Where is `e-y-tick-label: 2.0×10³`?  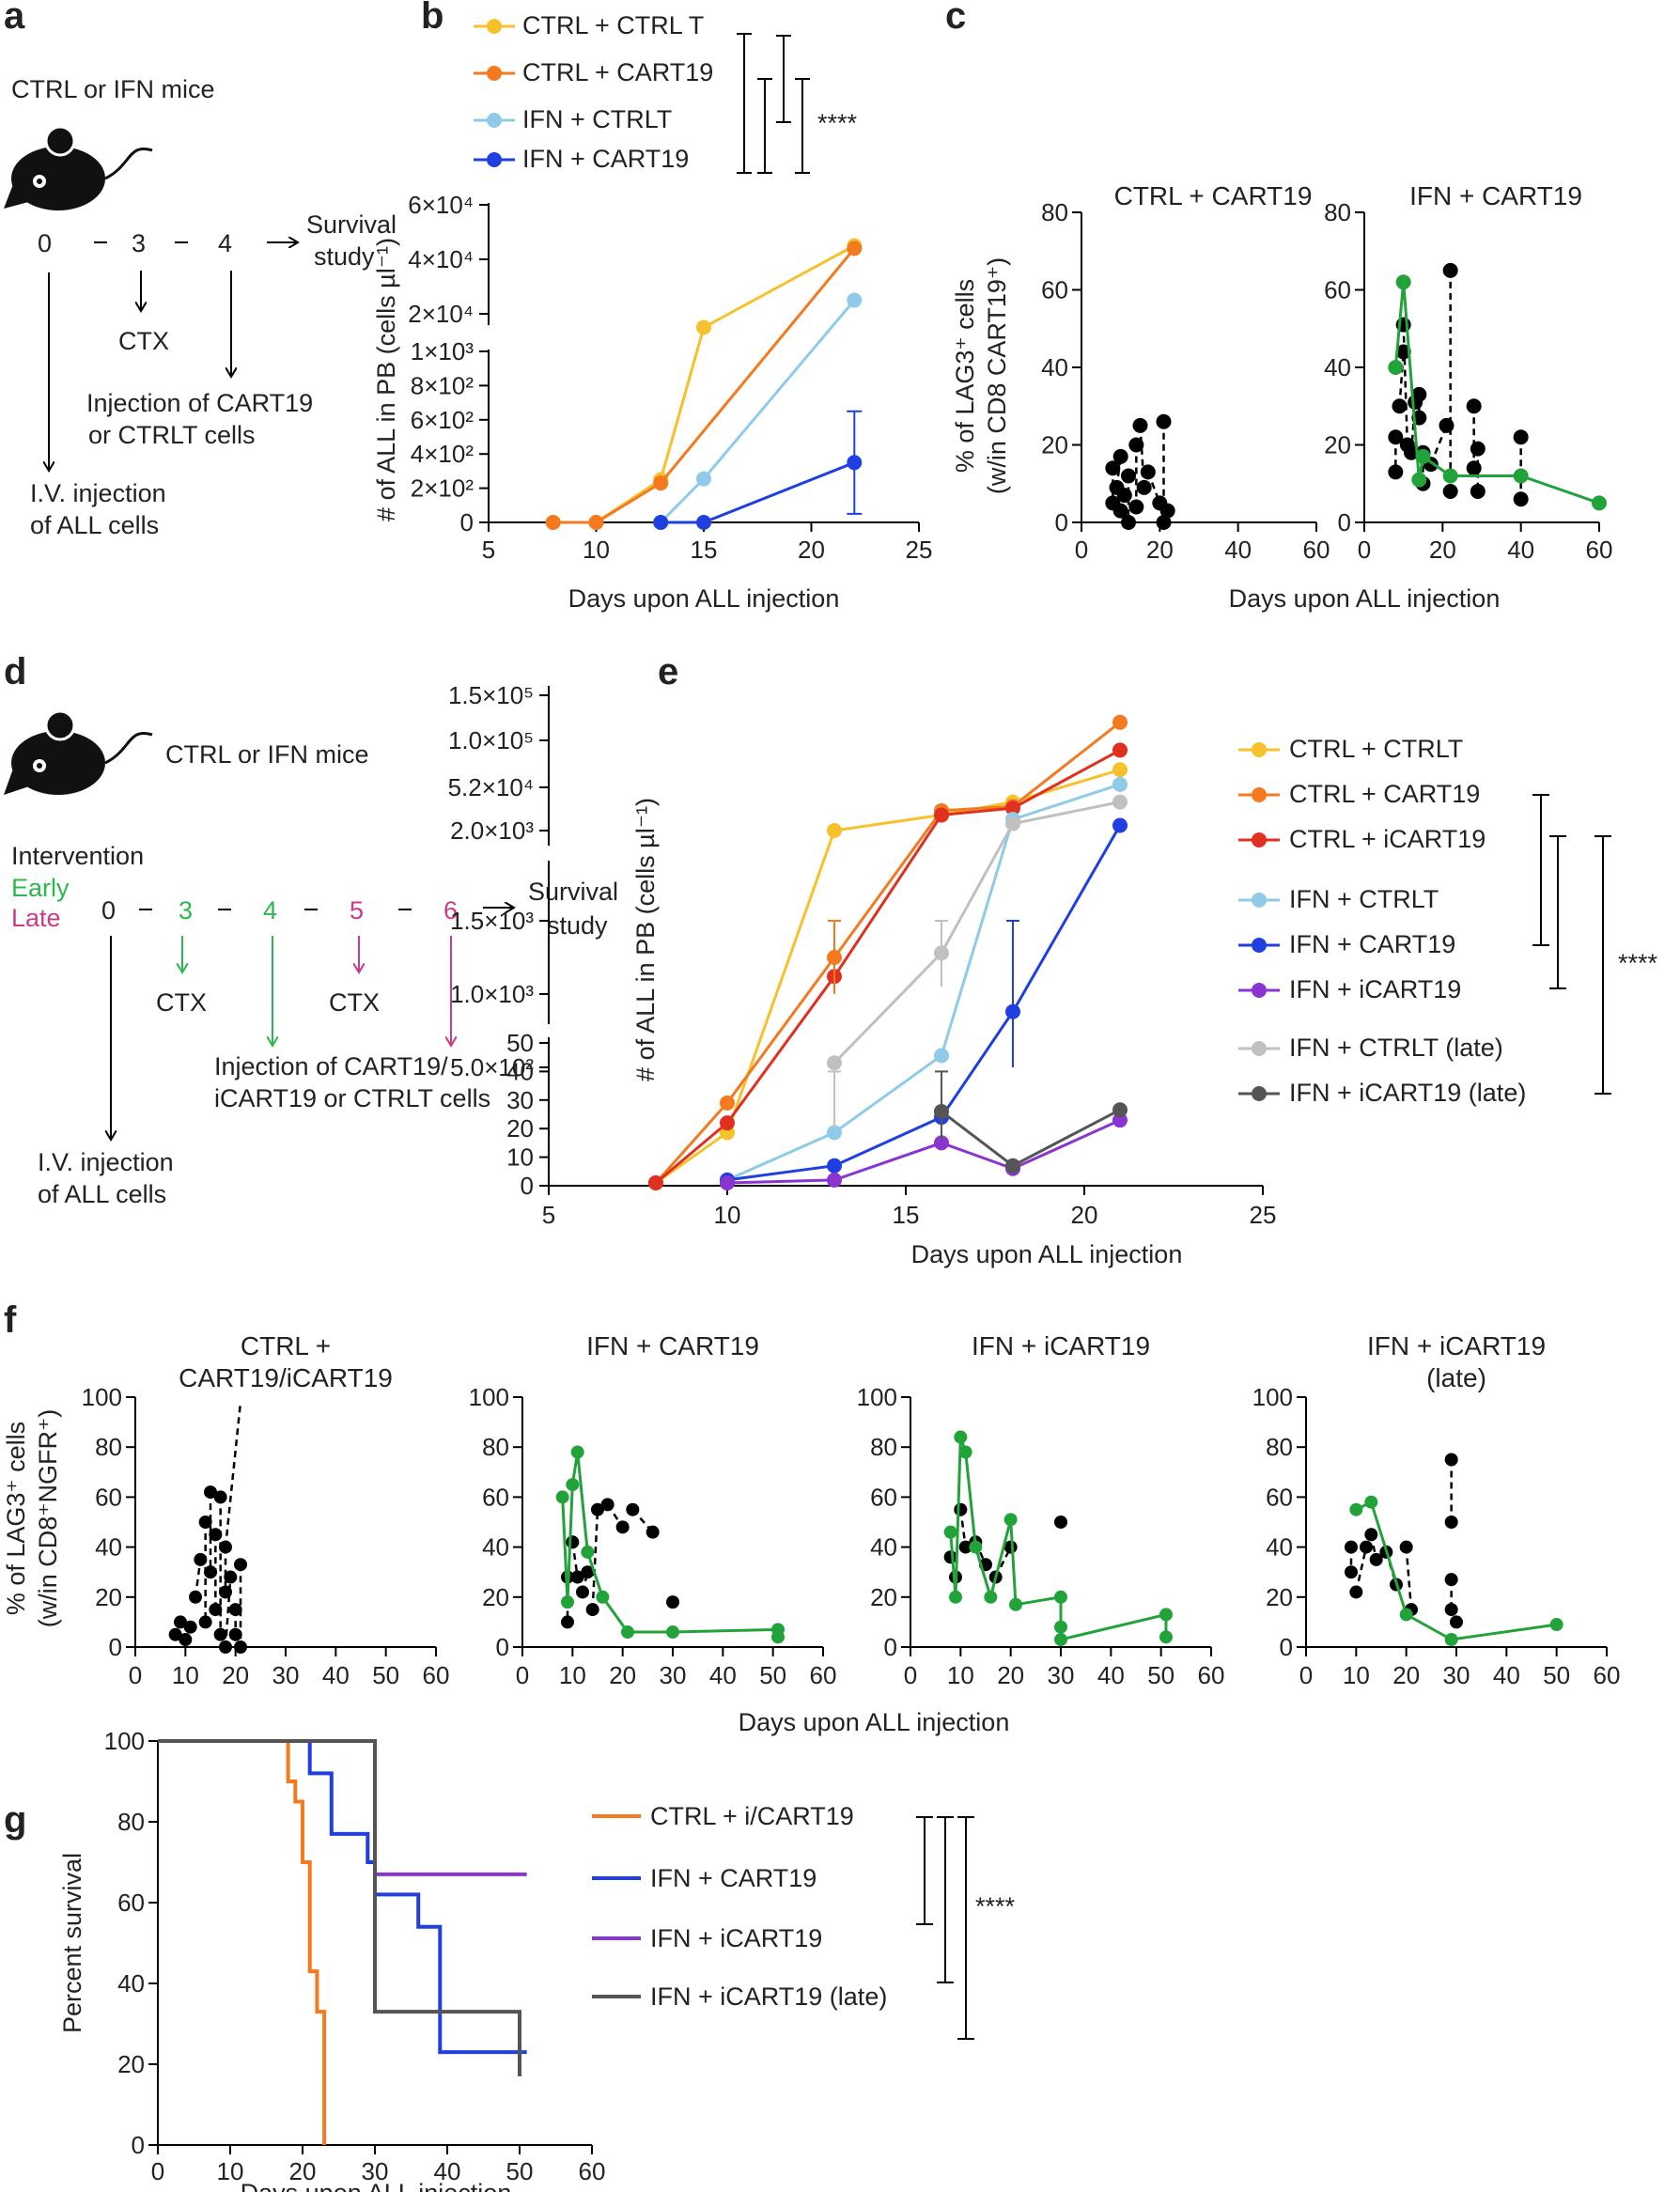
e-y-tick-label: 2.0×10³ is located at coordinates (492, 831).